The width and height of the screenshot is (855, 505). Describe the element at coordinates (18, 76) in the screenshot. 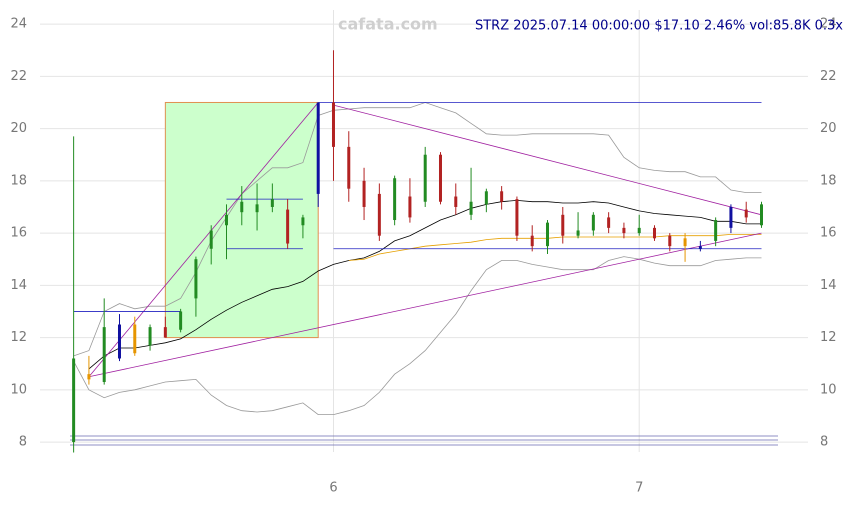

I see `y-tick-label: 22` at that location.